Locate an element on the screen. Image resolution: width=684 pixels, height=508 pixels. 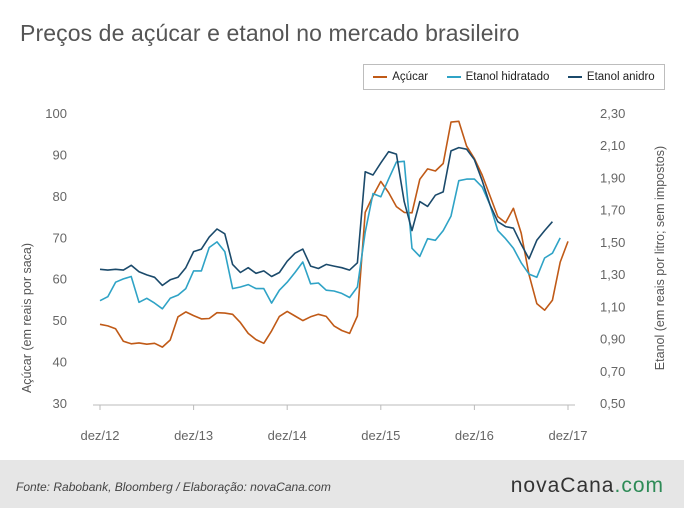
brand-main: novaCana is located at coordinates (562, 485).